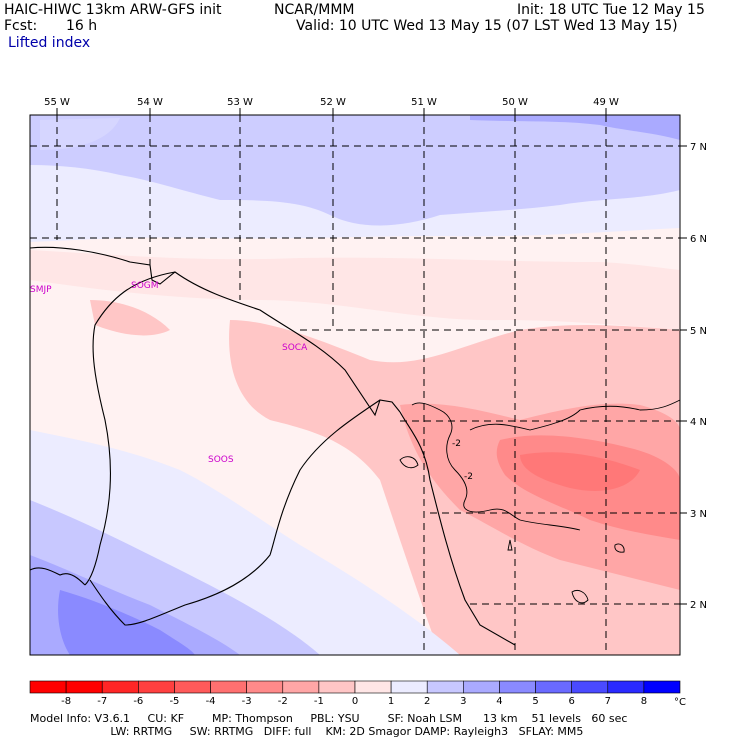  I want to click on colorbar-tick-label: 2, so click(427, 701).